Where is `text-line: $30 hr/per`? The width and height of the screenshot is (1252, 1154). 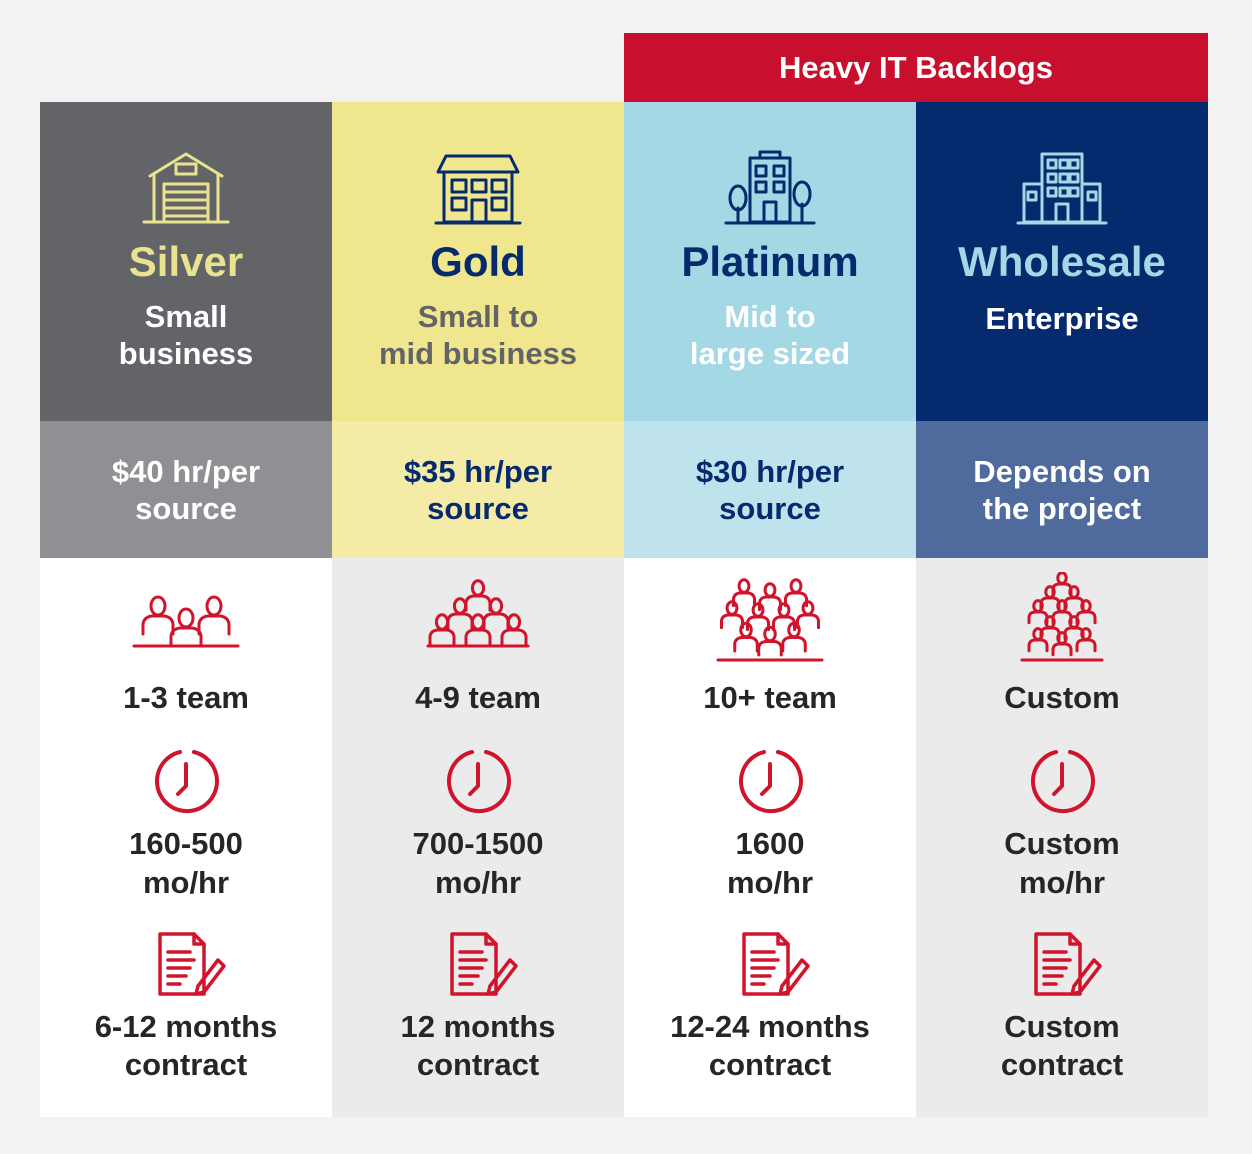
text-line: $30 hr/per is located at coordinates (770, 471).